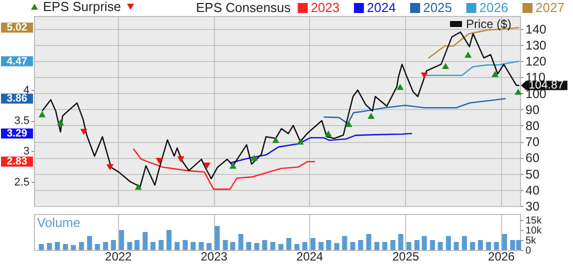  What do you see at coordinates (536, 29) in the screenshot?
I see `y2-tick-label: 140` at bounding box center [536, 29].